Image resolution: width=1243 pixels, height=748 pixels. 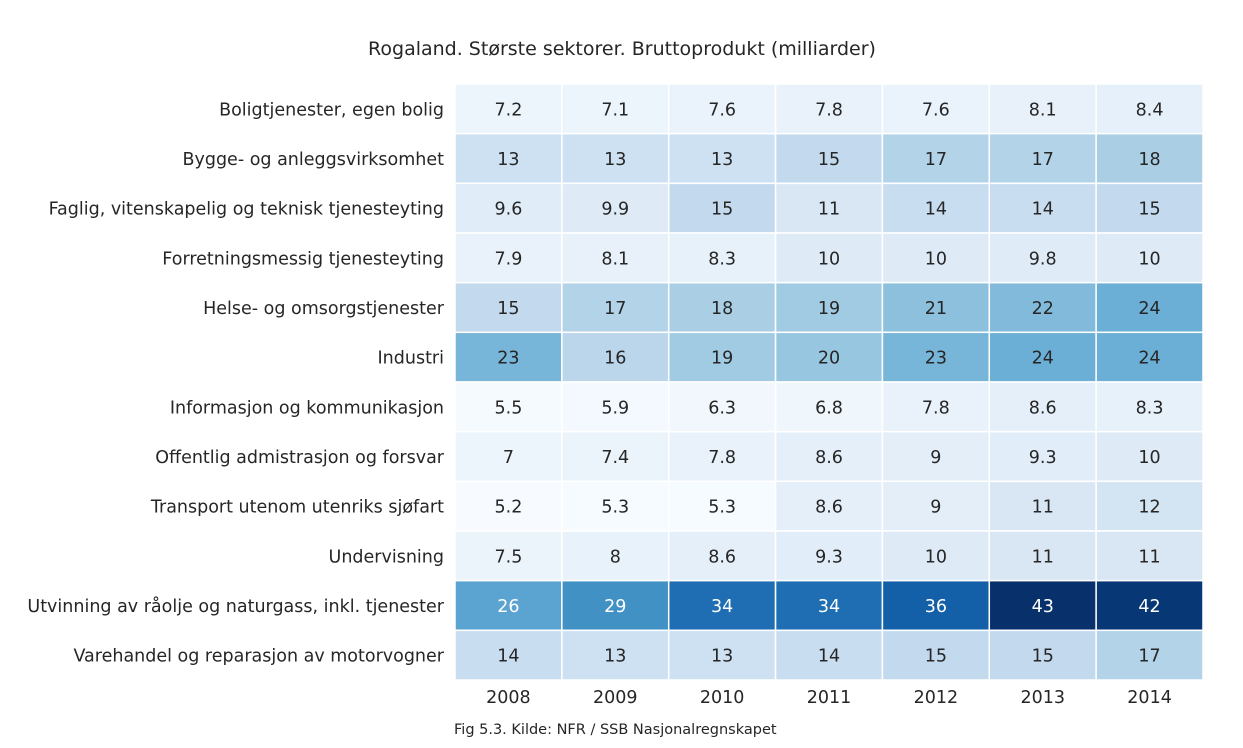 I want to click on cell-value-label: 8.3, so click(x=722, y=259).